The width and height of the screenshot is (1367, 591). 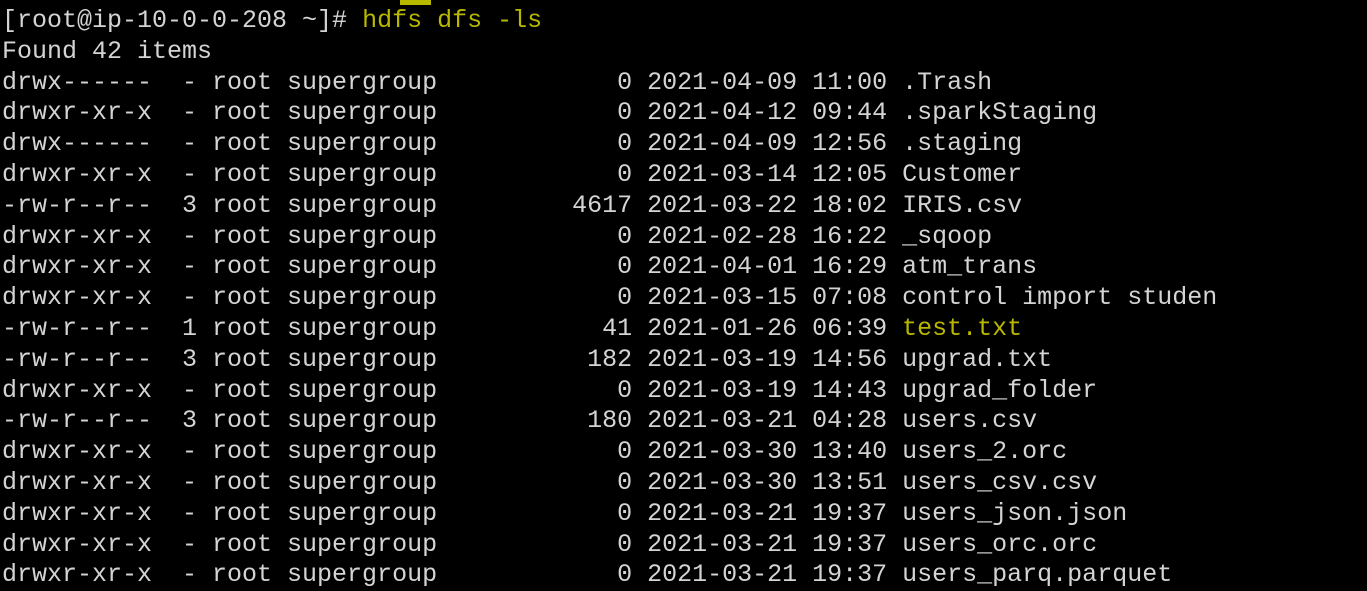 What do you see at coordinates (670, 298) in the screenshot?
I see `row-size-date-time: 0 2021-03-15 07:08` at bounding box center [670, 298].